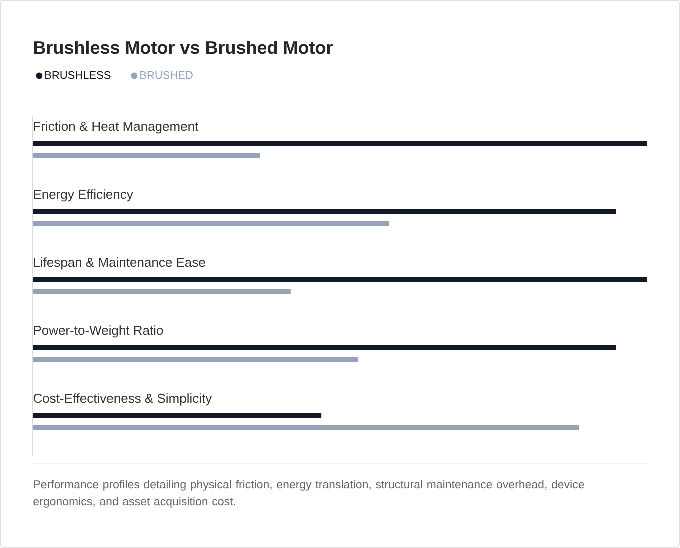  I want to click on y-tick-label: Energy Efficiency, so click(84, 196).